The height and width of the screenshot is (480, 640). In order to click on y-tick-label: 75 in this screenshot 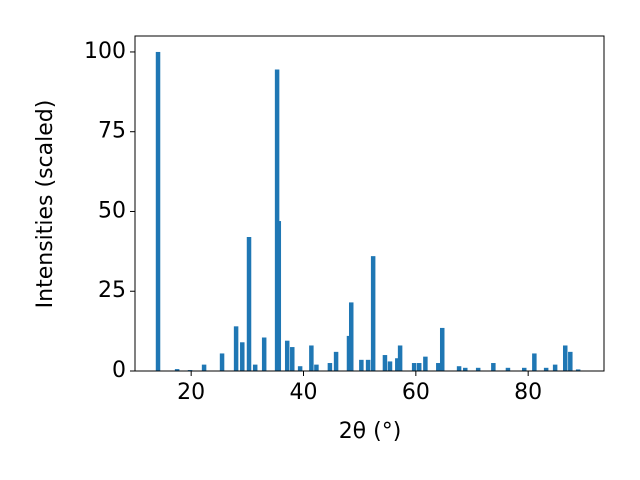, I will do `click(112, 131)`.